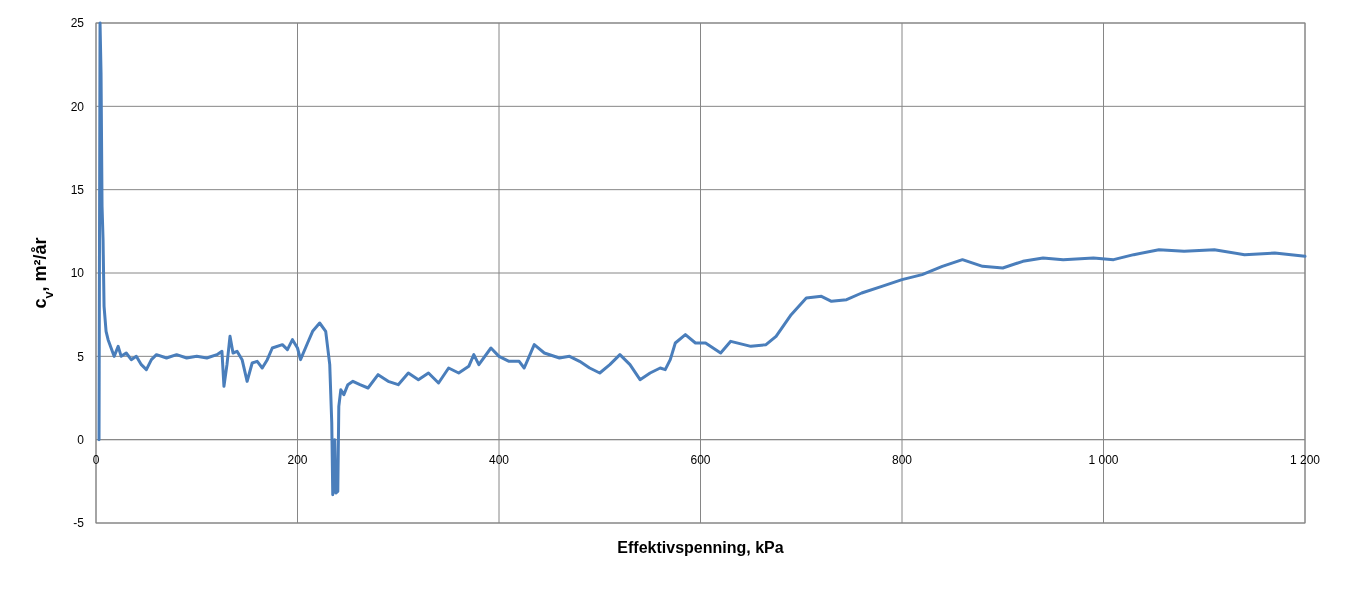 This screenshot has width=1360, height=601. What do you see at coordinates (77, 273) in the screenshot?
I see `y-tick-label: 10` at bounding box center [77, 273].